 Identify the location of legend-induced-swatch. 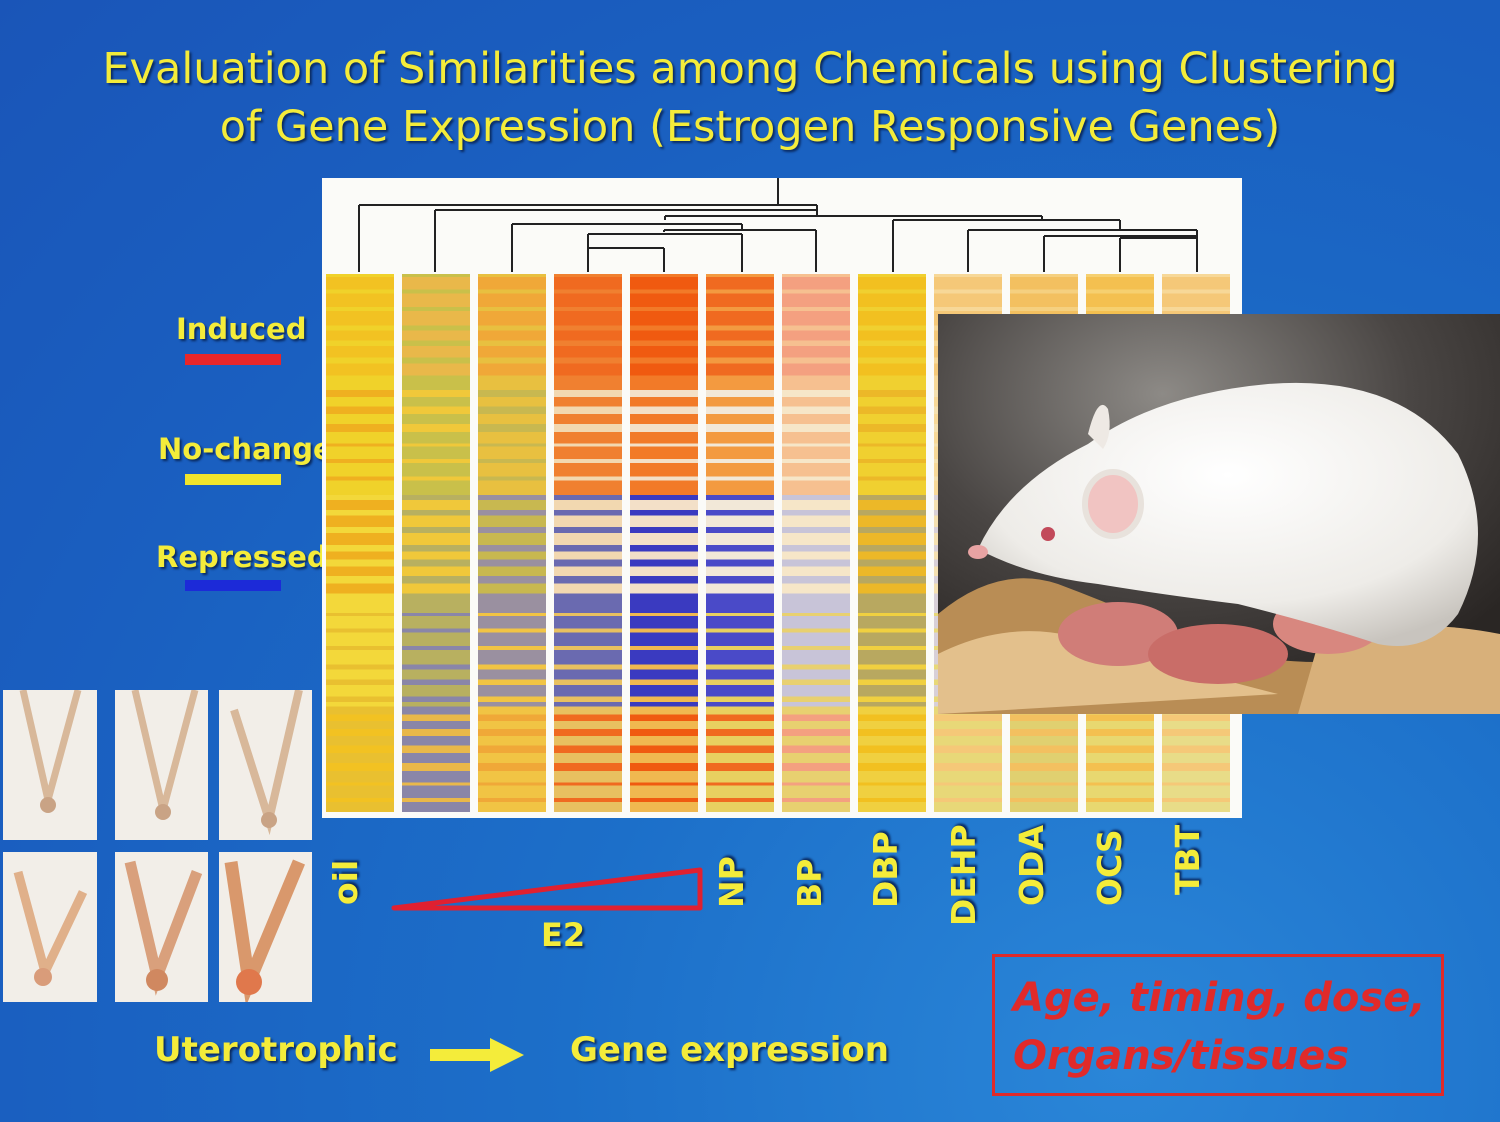
(233, 359).